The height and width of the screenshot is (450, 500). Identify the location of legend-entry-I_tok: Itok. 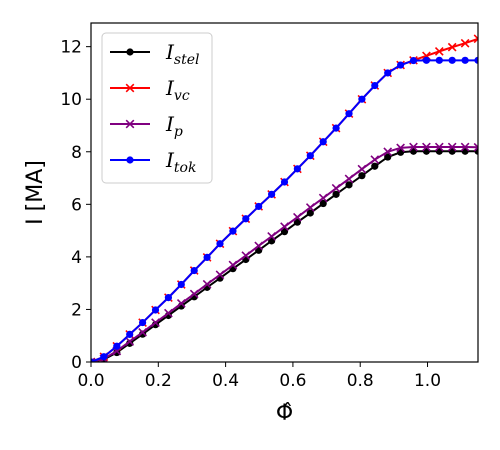
(153, 162).